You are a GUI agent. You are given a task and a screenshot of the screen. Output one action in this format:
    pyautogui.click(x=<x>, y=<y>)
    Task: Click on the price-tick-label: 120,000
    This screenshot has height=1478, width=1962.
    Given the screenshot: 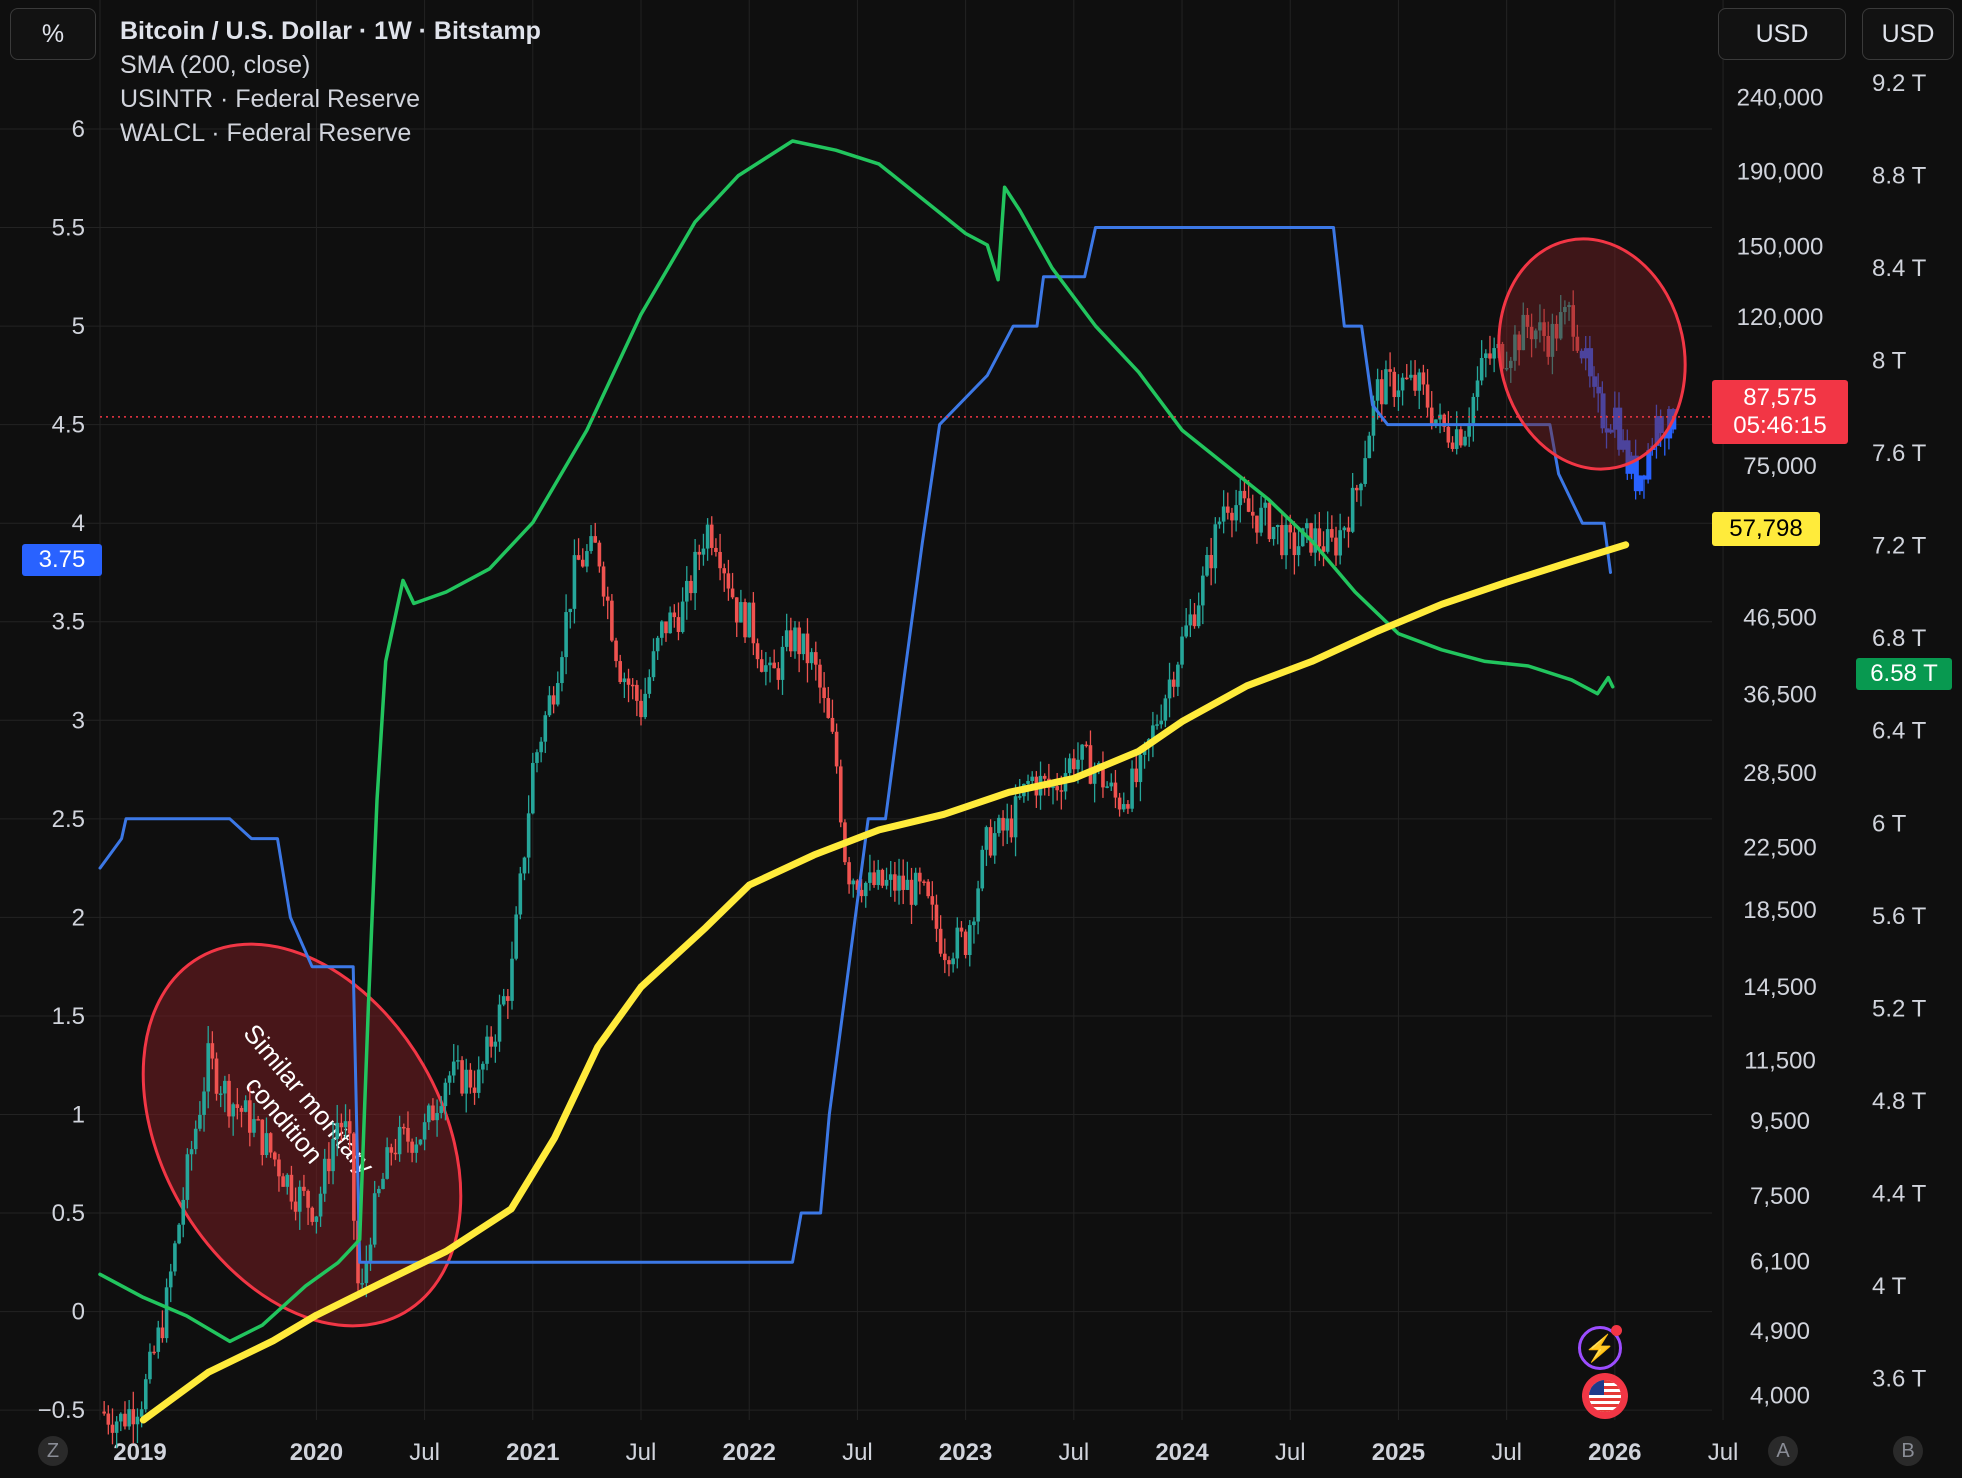 What is the action you would take?
    pyautogui.click(x=1780, y=317)
    